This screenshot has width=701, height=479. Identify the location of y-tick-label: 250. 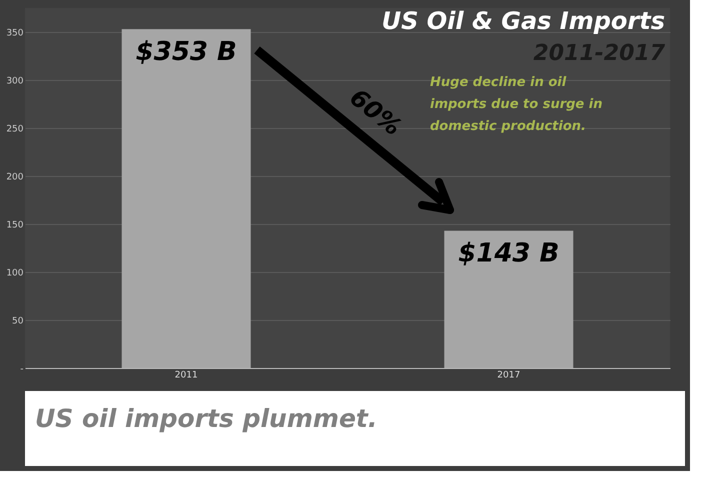
(15, 129).